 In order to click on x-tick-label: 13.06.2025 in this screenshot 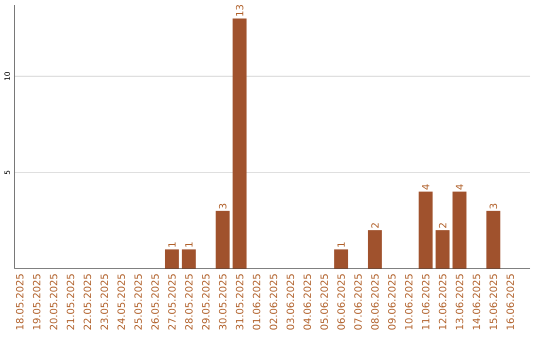, I will do `click(460, 302)`.